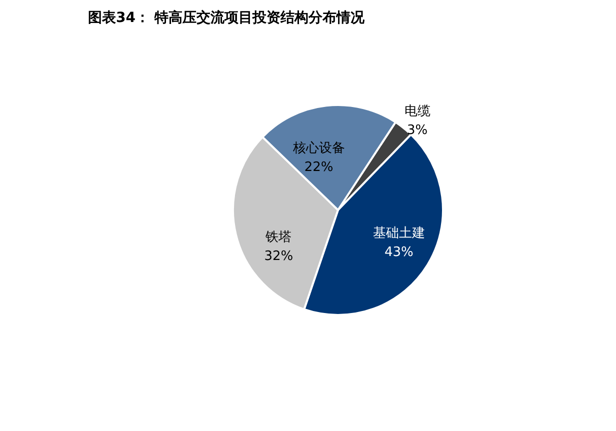 Image resolution: width=616 pixels, height=431 pixels. What do you see at coordinates (399, 252) in the screenshot?
I see `data-label: 43%` at bounding box center [399, 252].